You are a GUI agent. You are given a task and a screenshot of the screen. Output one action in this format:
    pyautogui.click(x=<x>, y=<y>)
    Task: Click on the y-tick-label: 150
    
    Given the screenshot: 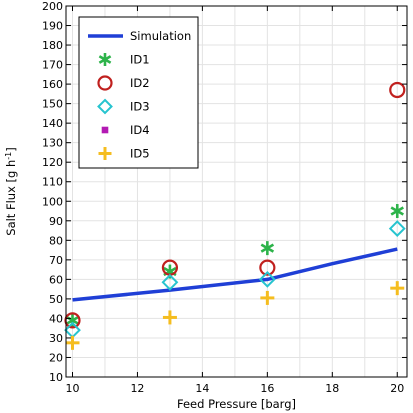 What is the action you would take?
    pyautogui.click(x=52, y=104)
    